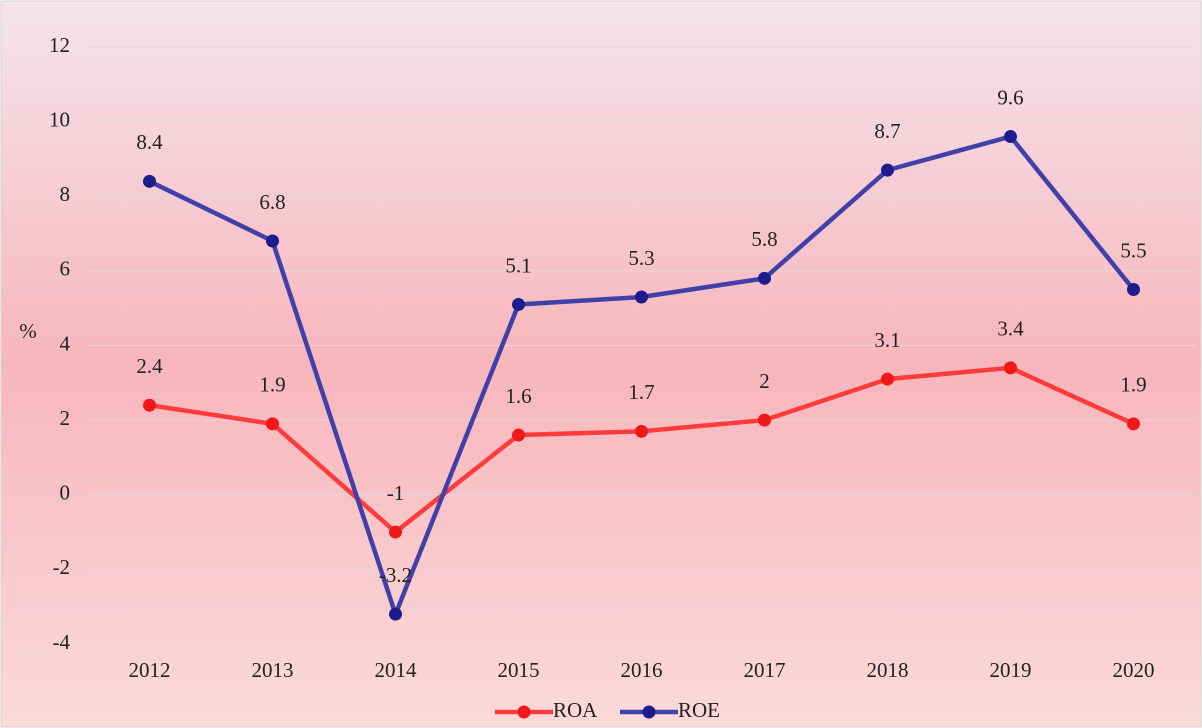 This screenshot has width=1202, height=728. Describe the element at coordinates (642, 670) in the screenshot. I see `x-tick-label: 2016` at that location.